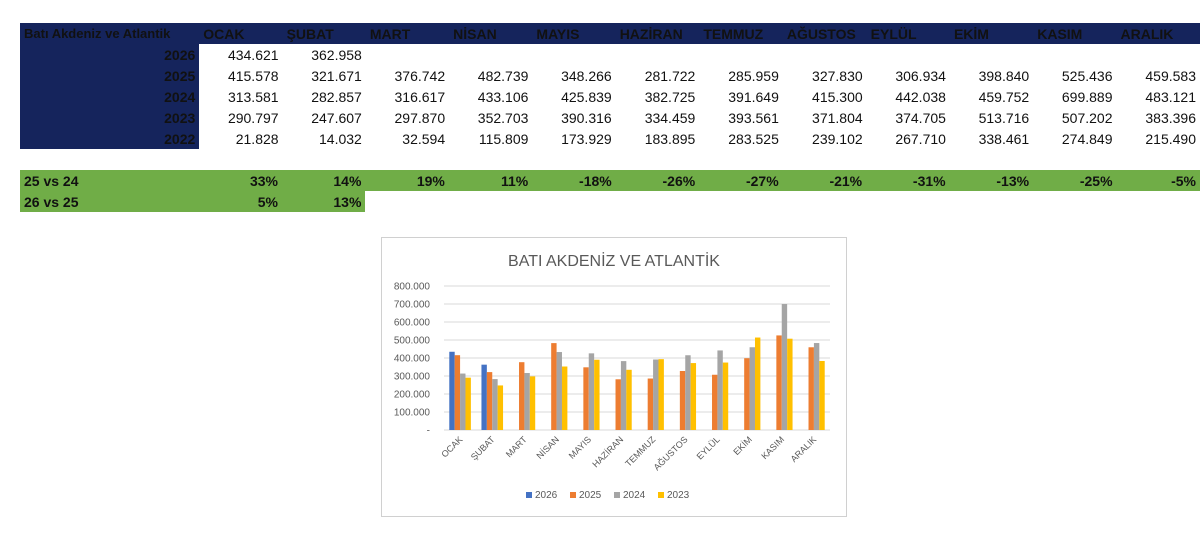  What do you see at coordinates (452, 390) in the screenshot?
I see `bar-2026` at bounding box center [452, 390].